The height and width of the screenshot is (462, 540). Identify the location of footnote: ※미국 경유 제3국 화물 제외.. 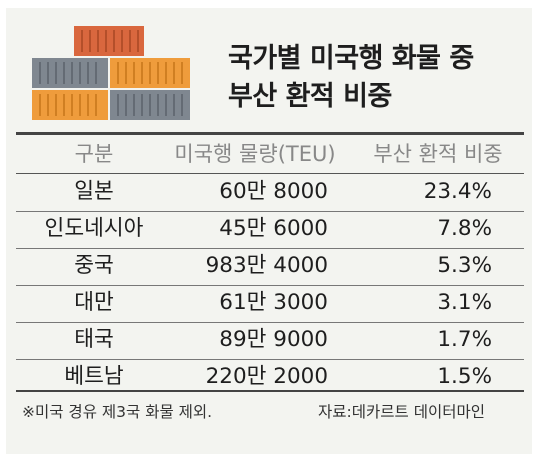
(117, 412).